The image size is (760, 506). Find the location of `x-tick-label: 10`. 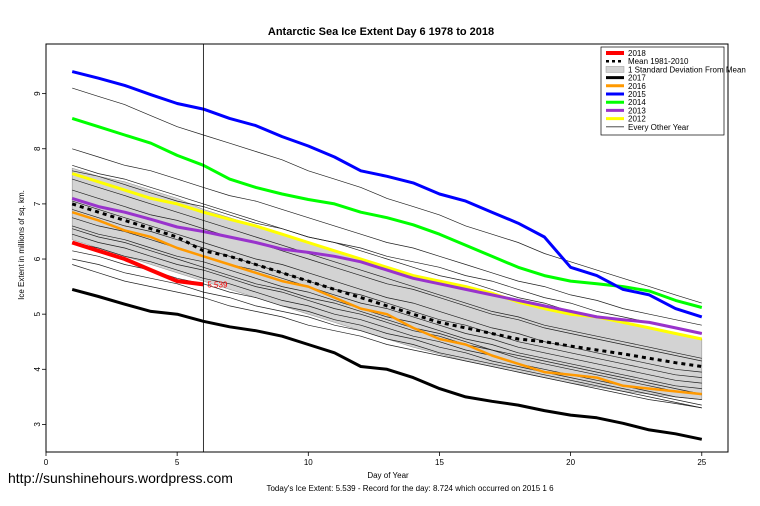

x-tick-label: 10 is located at coordinates (308, 462).